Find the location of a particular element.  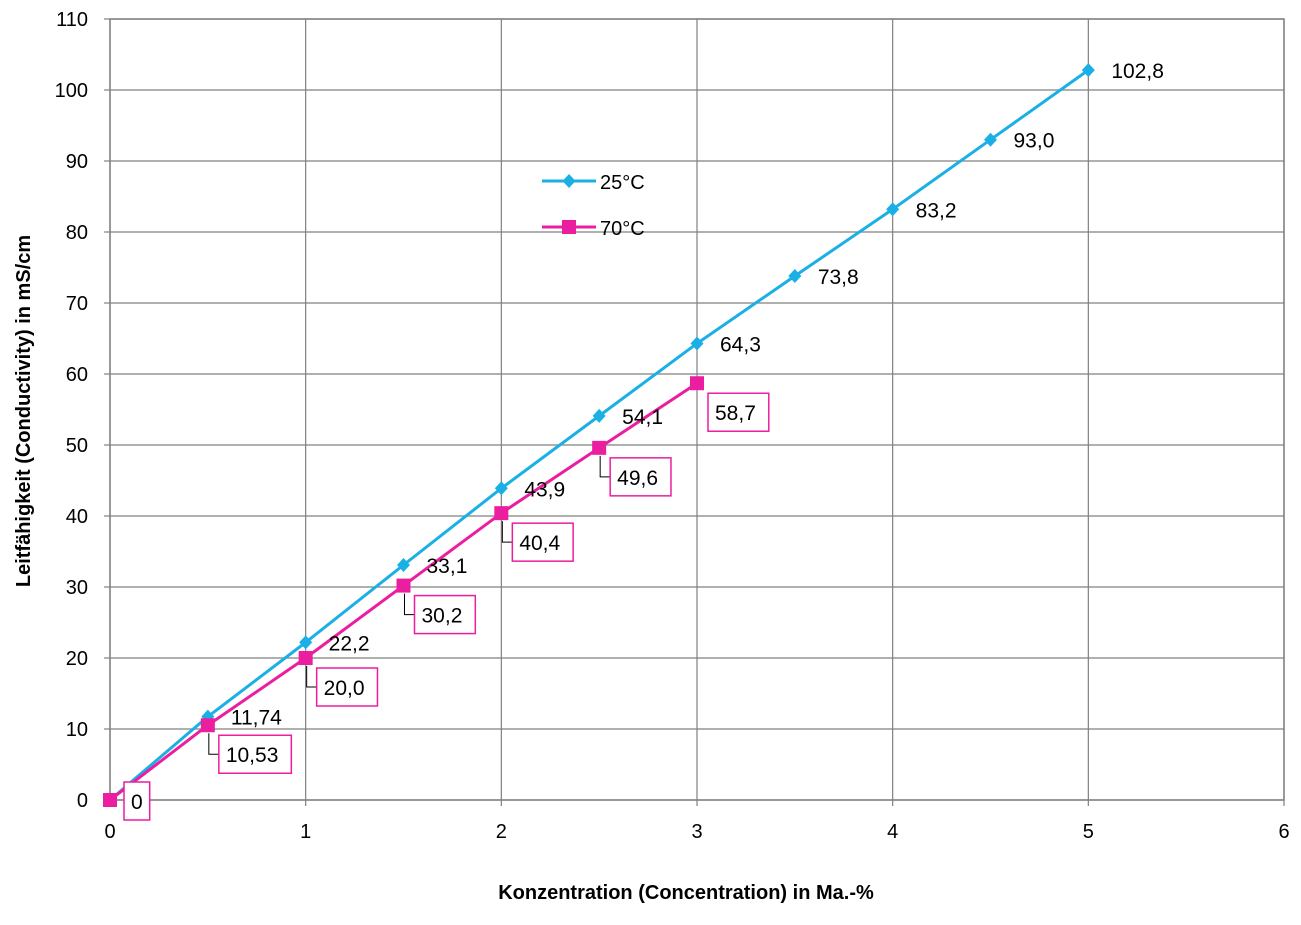

data-label: 0 is located at coordinates (137, 802).